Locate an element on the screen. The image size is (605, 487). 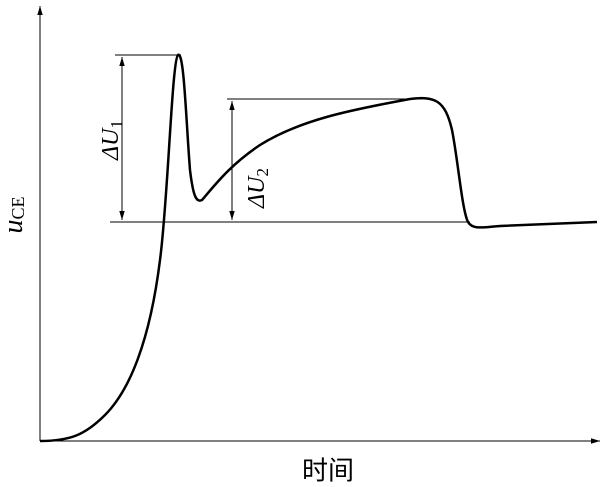
annotation-sub: 1 is located at coordinates (116, 124).